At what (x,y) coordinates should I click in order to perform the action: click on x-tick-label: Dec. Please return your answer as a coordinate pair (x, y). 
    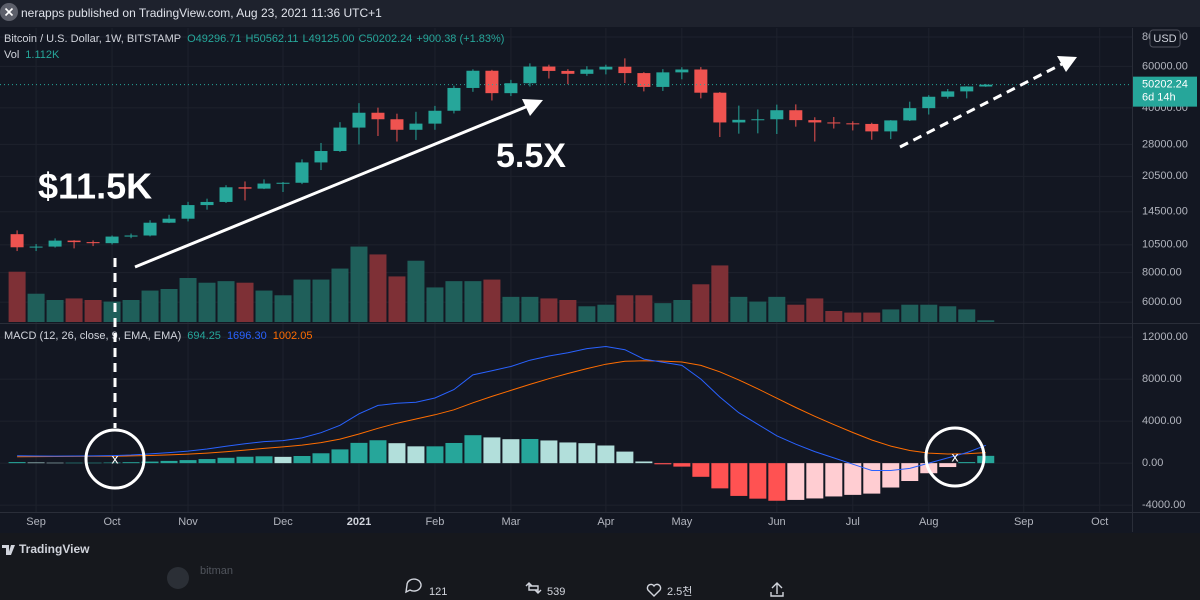
    Looking at the image, I should click on (283, 522).